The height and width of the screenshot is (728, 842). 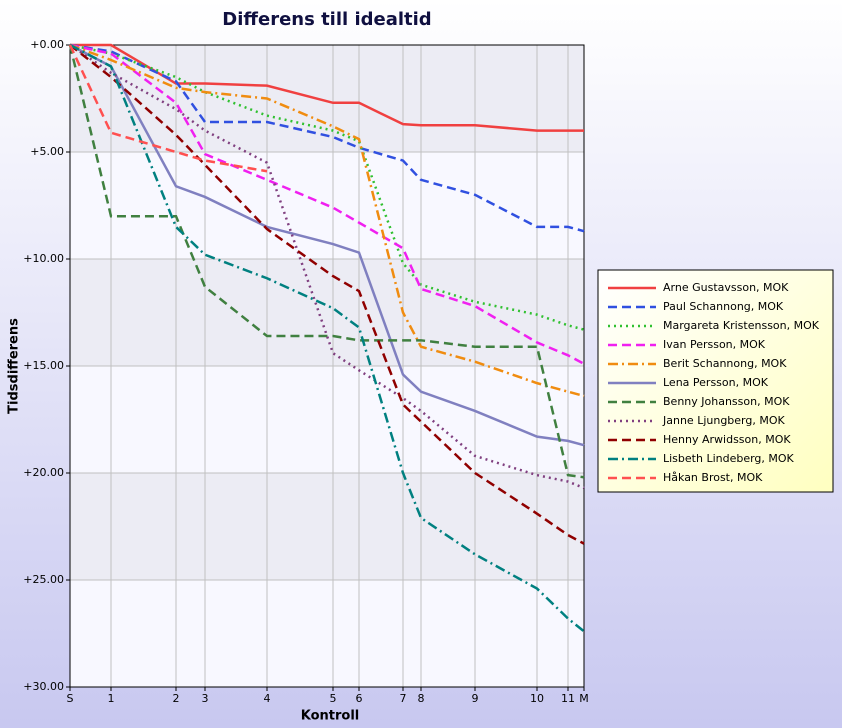 What do you see at coordinates (43, 258) in the screenshot?
I see `y-tick-label: +10.00` at bounding box center [43, 258].